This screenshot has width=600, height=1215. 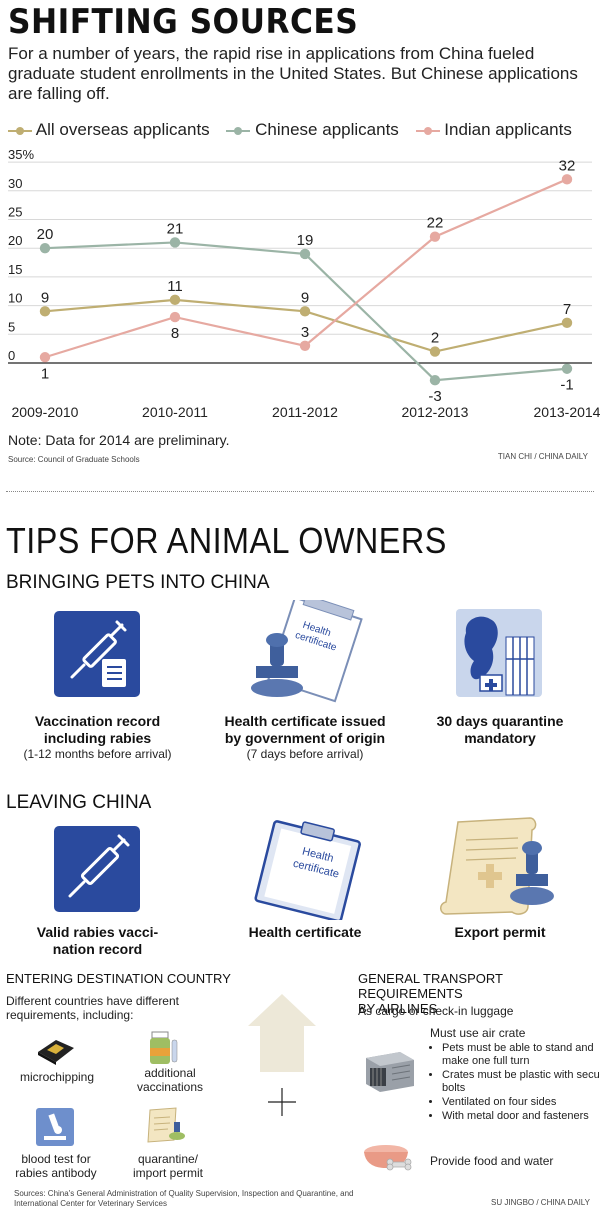 What do you see at coordinates (300, 491) in the screenshot?
I see `section-divider` at bounding box center [300, 491].